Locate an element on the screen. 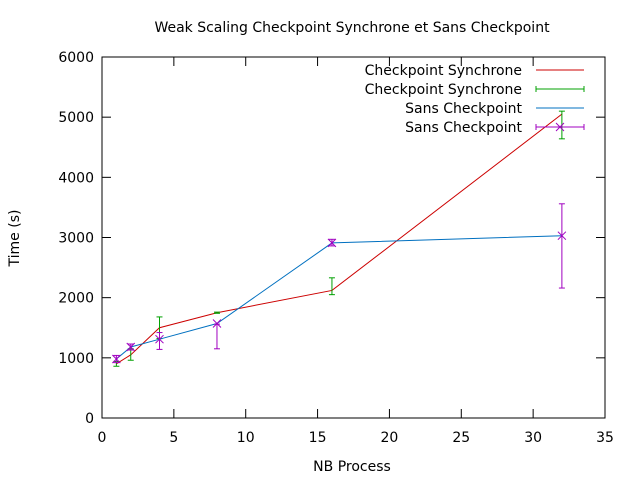 The image size is (640, 480). x-tick-label: 5 is located at coordinates (173, 438).